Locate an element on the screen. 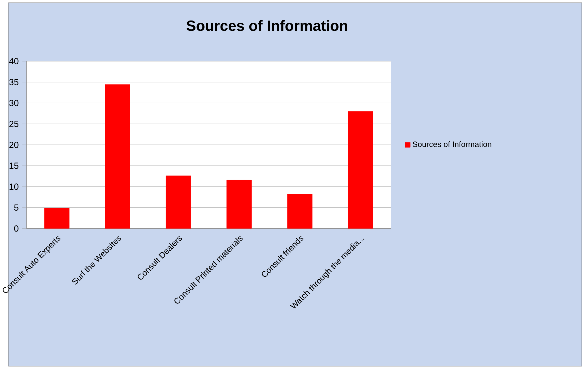 This screenshot has height=369, width=585. y-tick-label: 15 is located at coordinates (14, 165).